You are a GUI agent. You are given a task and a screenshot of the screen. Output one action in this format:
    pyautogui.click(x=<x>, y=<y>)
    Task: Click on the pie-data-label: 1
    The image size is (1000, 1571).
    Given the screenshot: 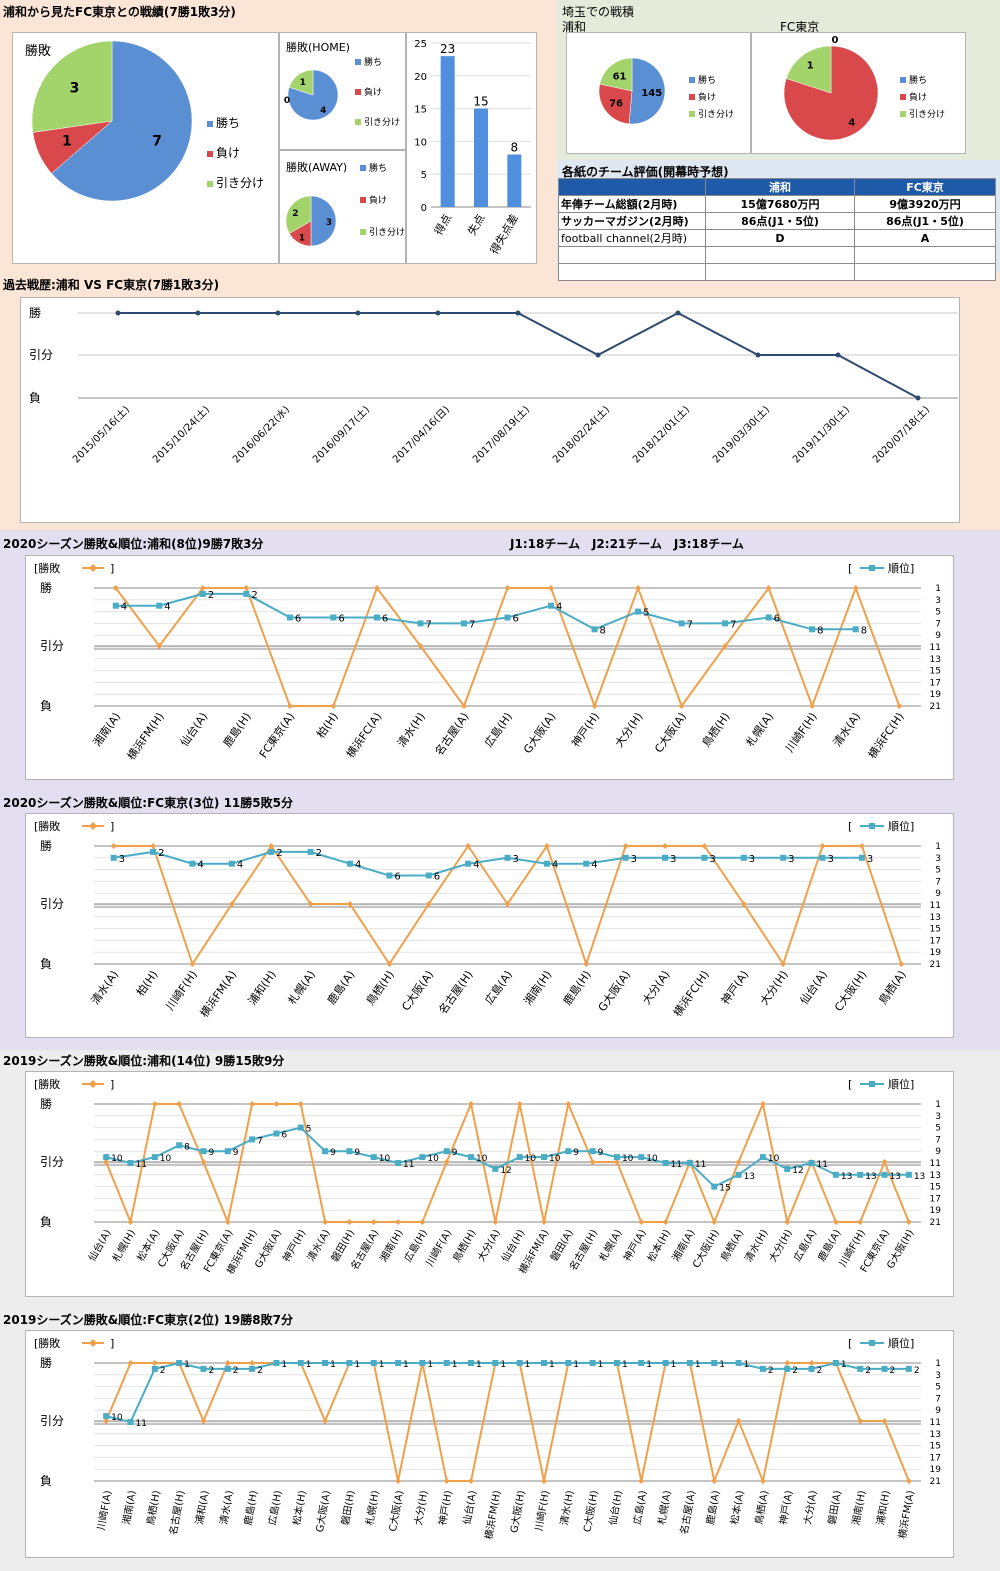 What is the action you would take?
    pyautogui.click(x=303, y=83)
    